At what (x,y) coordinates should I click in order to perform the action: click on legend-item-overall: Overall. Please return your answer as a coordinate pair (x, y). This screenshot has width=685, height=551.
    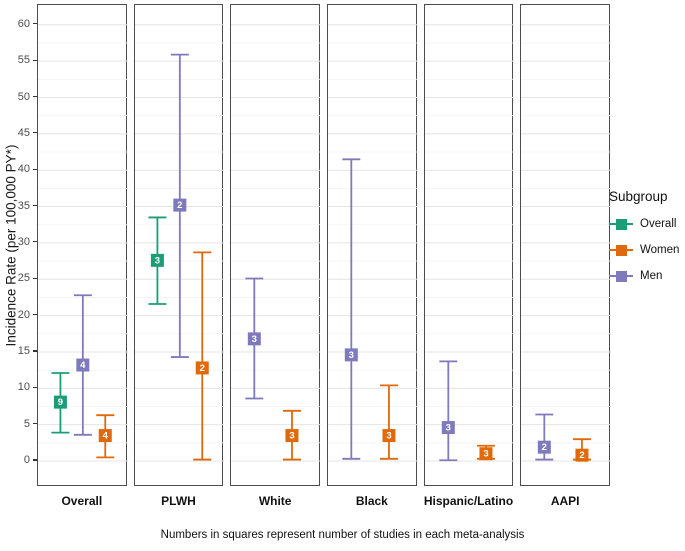
    Looking at the image, I should click on (647, 224).